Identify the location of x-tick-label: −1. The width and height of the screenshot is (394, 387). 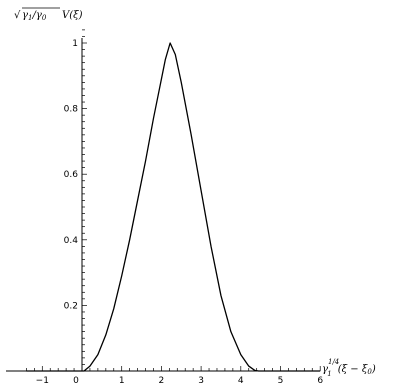
(42, 381).